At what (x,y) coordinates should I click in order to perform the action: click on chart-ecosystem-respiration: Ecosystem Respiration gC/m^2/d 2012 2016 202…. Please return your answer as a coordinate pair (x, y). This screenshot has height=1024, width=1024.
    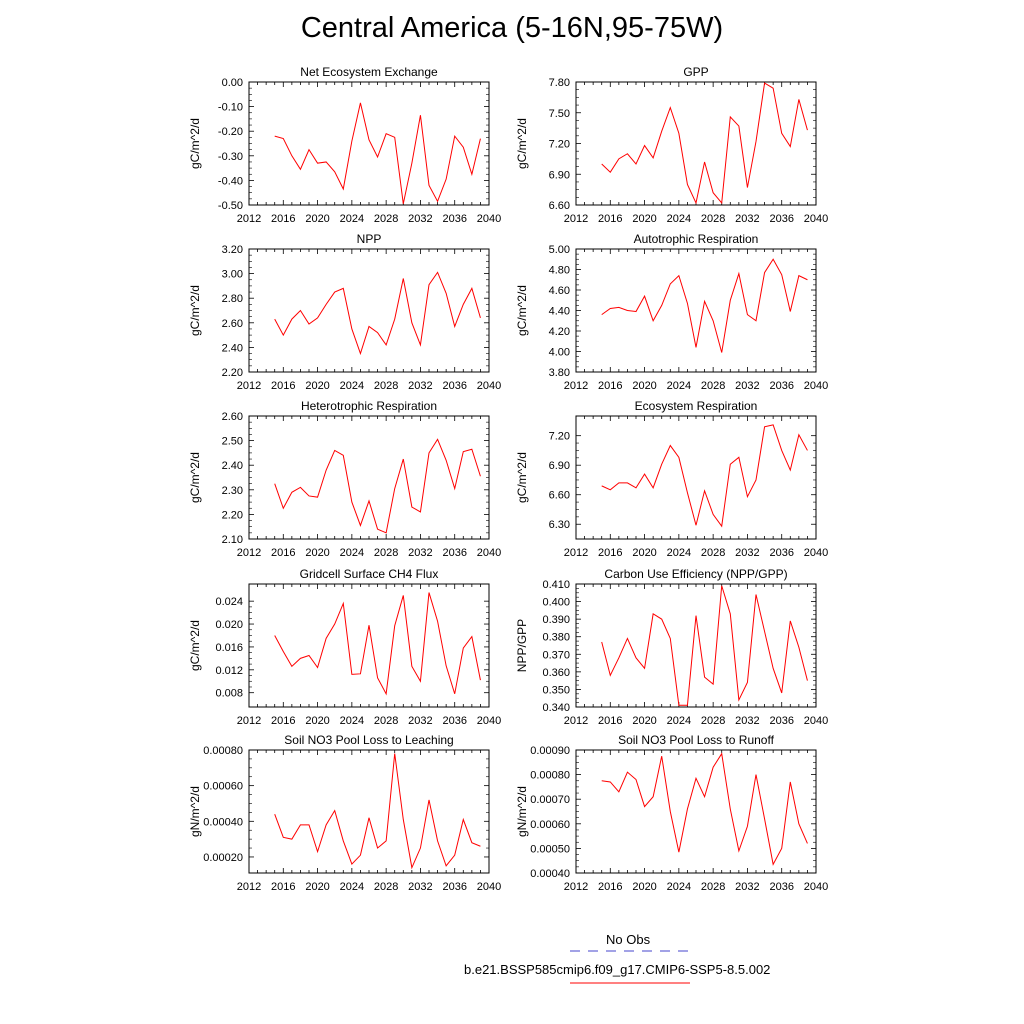
    Looking at the image, I should click on (671, 479).